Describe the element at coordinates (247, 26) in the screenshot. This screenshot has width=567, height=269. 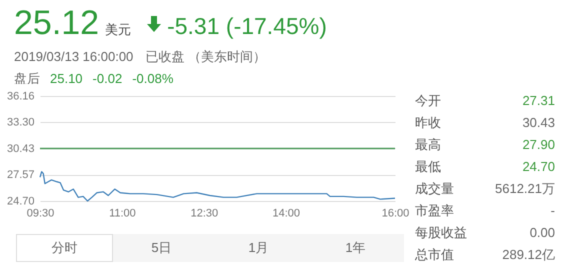
I see `text: -5.31 (-17.45%)` at that location.